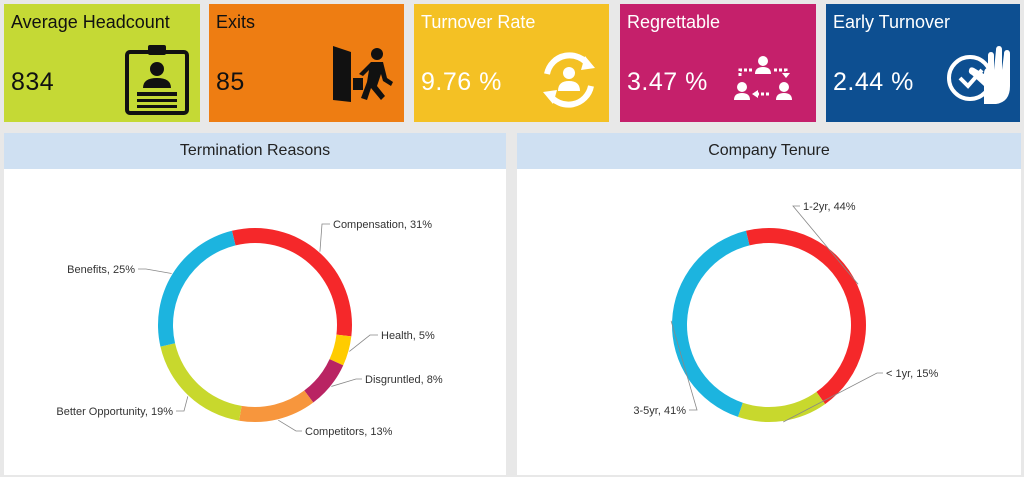 This screenshot has width=1024, height=477. Describe the element at coordinates (101, 270) in the screenshot. I see `slice-label-benefits: Benefits, 25%` at that location.